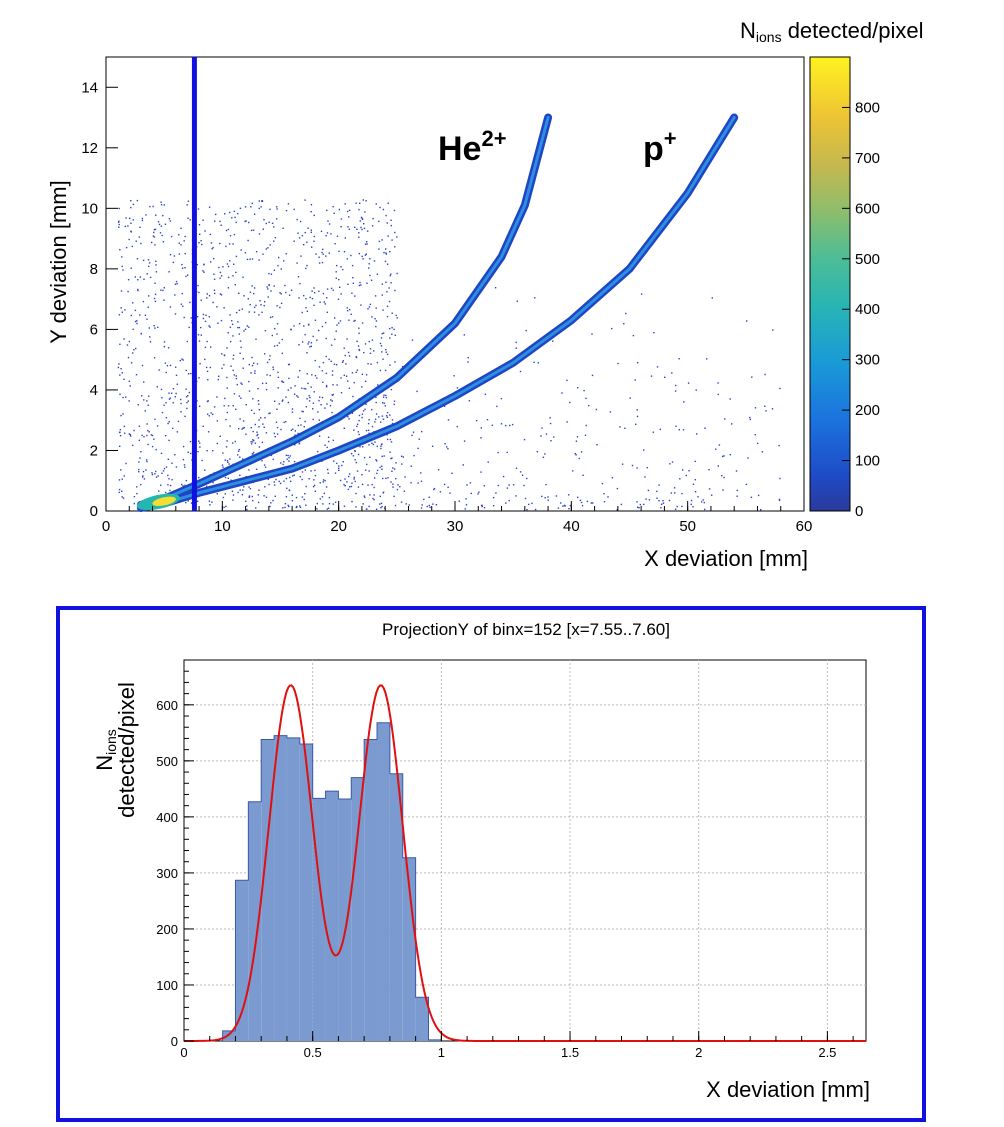 The image size is (1004, 1127). What do you see at coordinates (867, 410) in the screenshot?
I see `colorbar-tick-label: 200` at bounding box center [867, 410].